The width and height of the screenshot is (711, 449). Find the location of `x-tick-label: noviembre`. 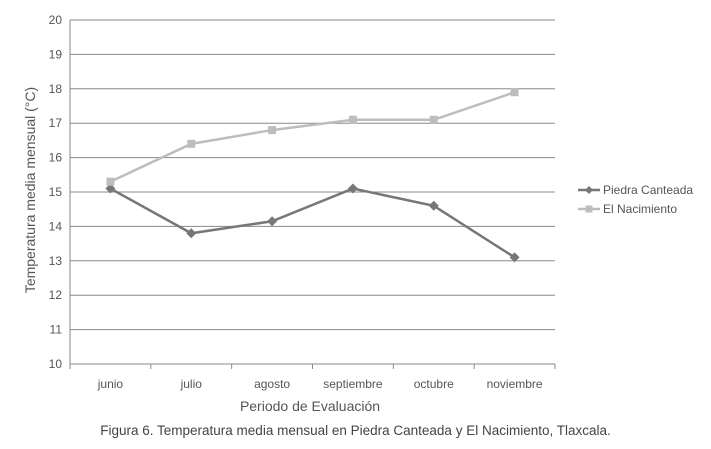

x-tick-label: noviembre is located at coordinates (515, 384).